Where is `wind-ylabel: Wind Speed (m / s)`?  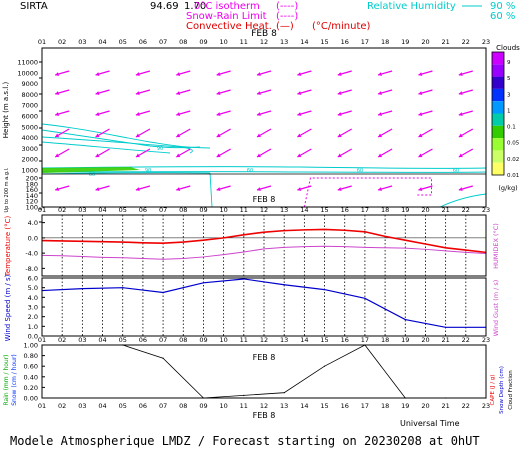 wind-ylabel: Wind Speed (m / s) is located at coordinates (8, 307).